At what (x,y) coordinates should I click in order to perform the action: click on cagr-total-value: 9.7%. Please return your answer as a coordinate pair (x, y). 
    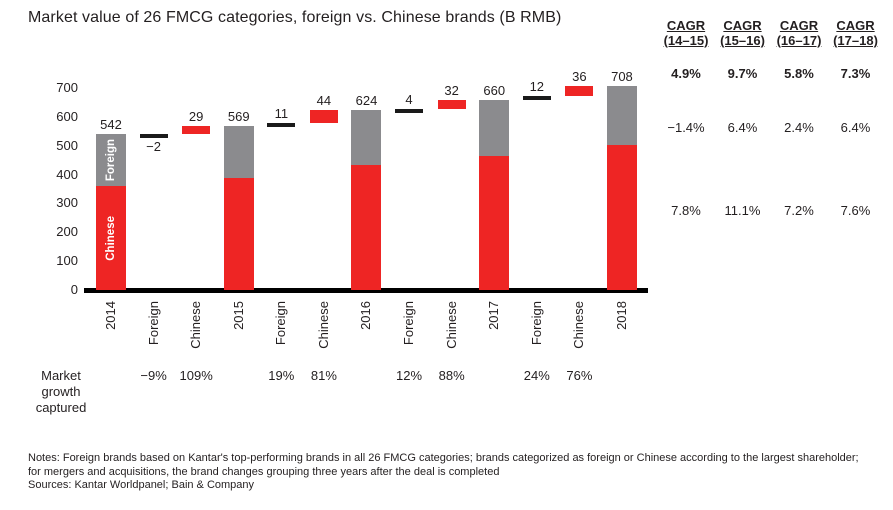
    Looking at the image, I should click on (742, 73).